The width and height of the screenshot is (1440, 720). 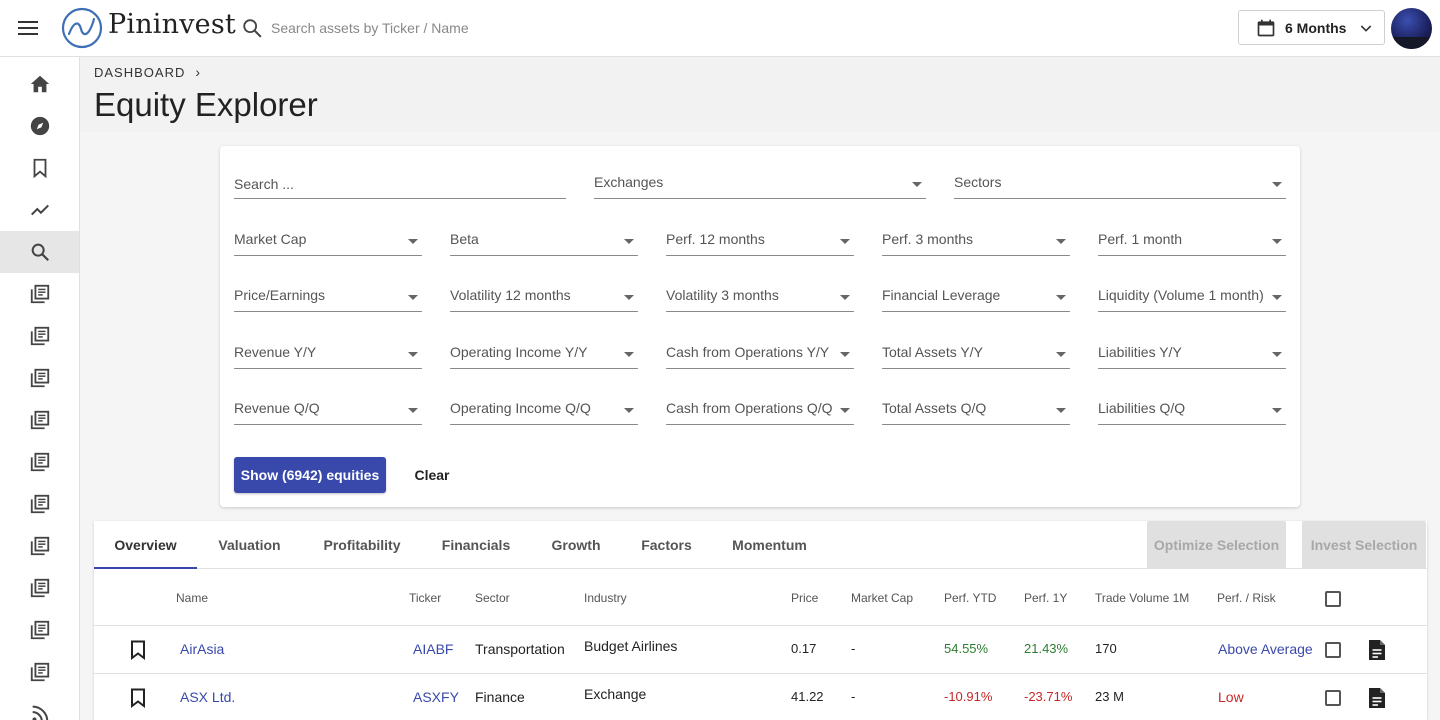 I want to click on exchanges-select: Exchanges, so click(x=760, y=184).